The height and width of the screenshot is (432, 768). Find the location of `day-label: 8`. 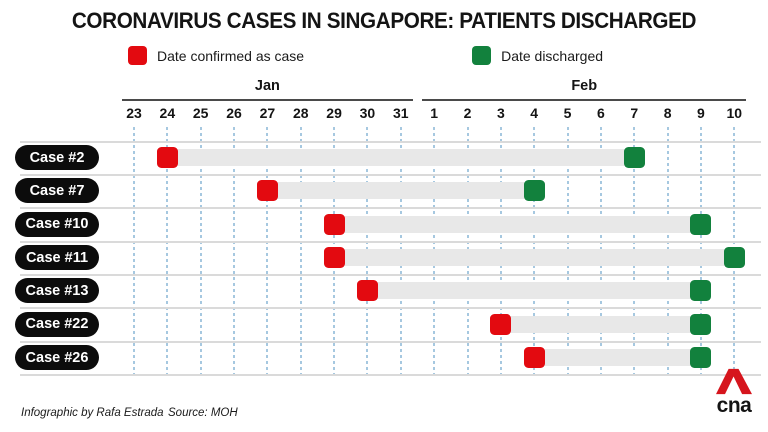

day-label: 8 is located at coordinates (667, 113).